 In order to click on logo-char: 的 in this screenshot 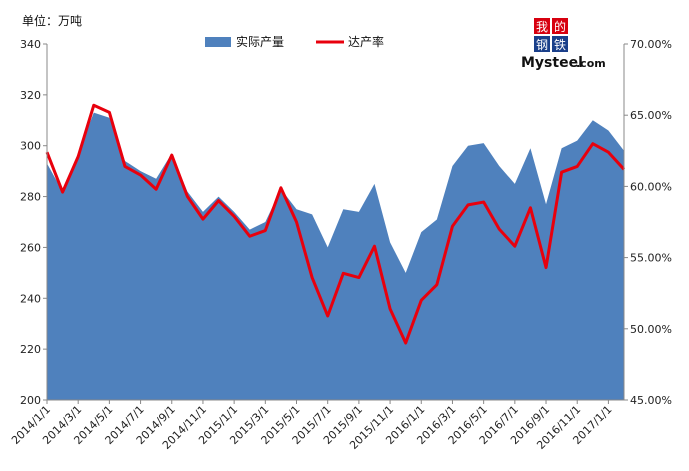, I will do `click(560, 26)`.